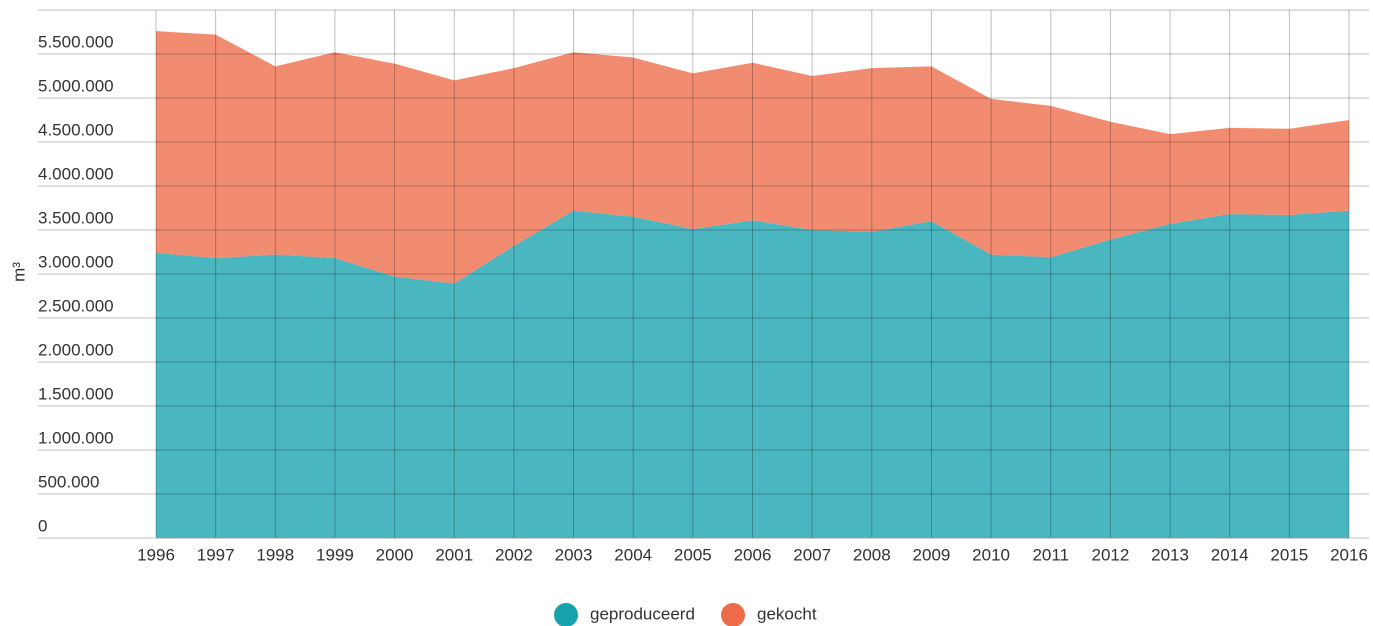 Image resolution: width=1373 pixels, height=626 pixels. I want to click on x-tick-label: 2004, so click(633, 554).